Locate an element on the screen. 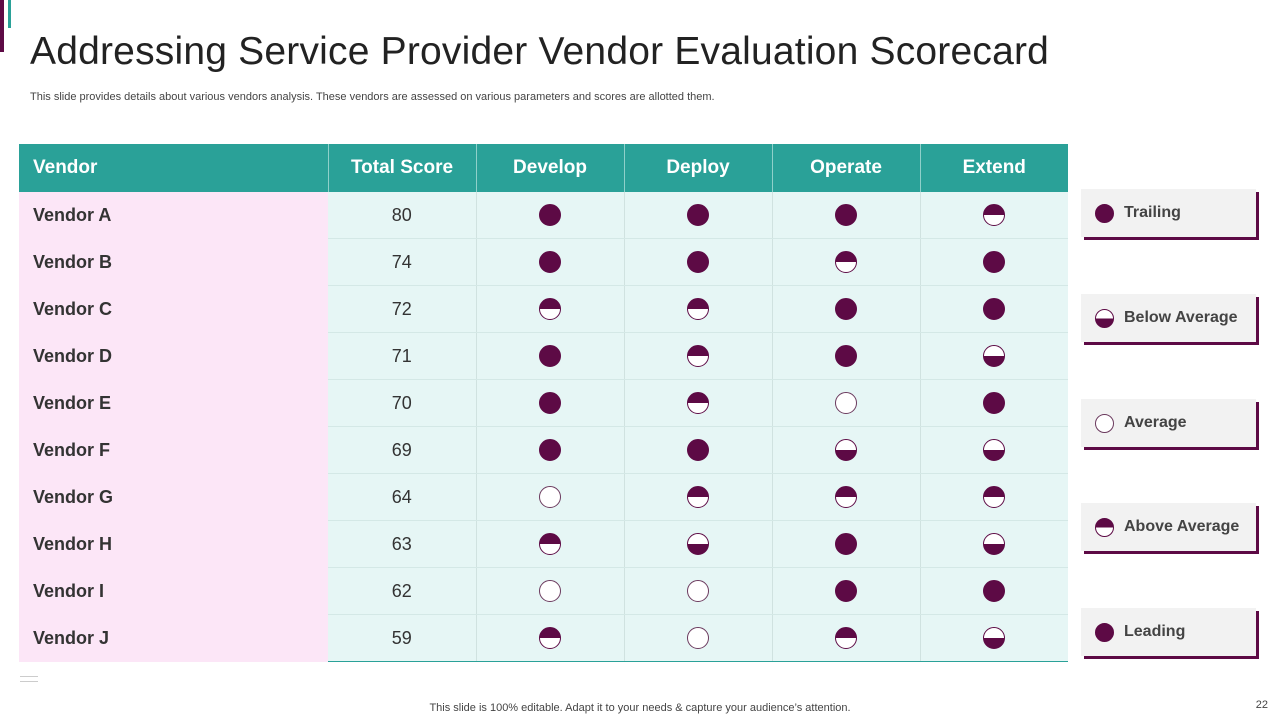  header-deploy: Deploy is located at coordinates (698, 168).